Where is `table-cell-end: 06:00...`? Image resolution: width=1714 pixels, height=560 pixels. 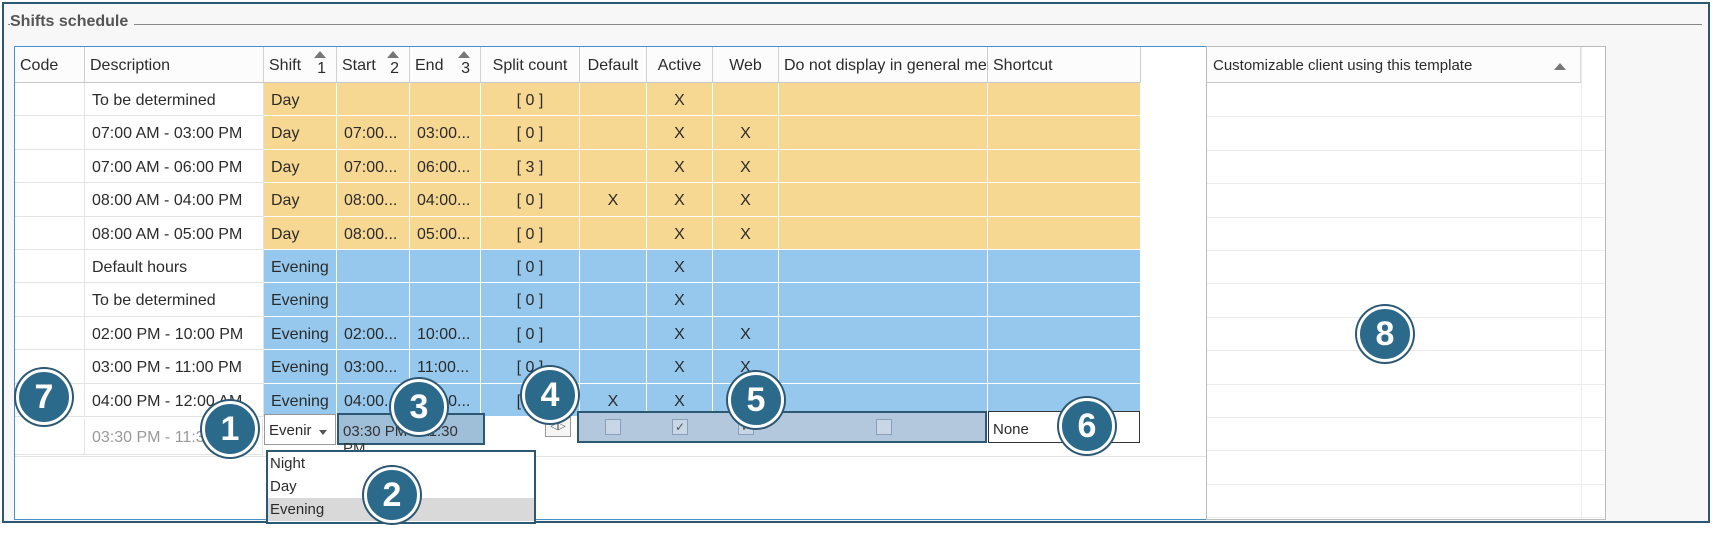
table-cell-end: 06:00... is located at coordinates (445, 166).